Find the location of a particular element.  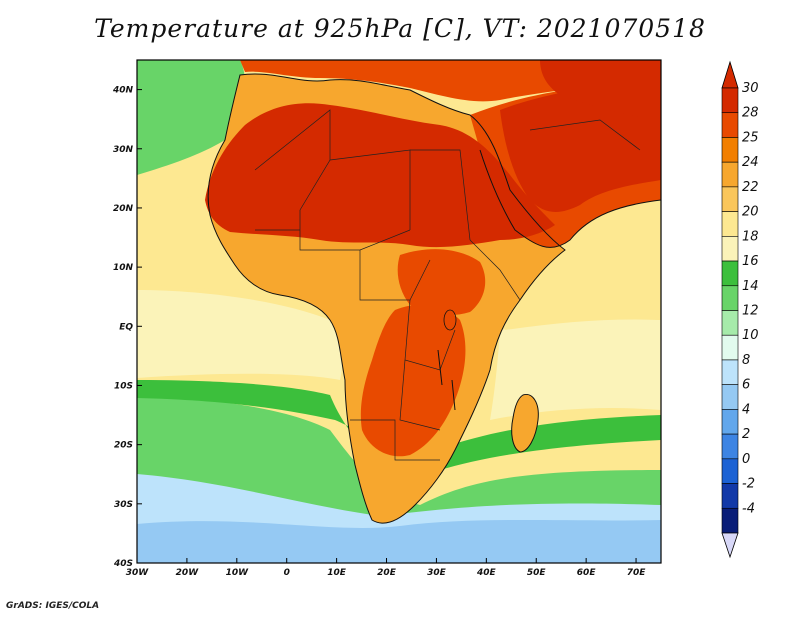

colorbar-label: 14 is located at coordinates (750, 286).